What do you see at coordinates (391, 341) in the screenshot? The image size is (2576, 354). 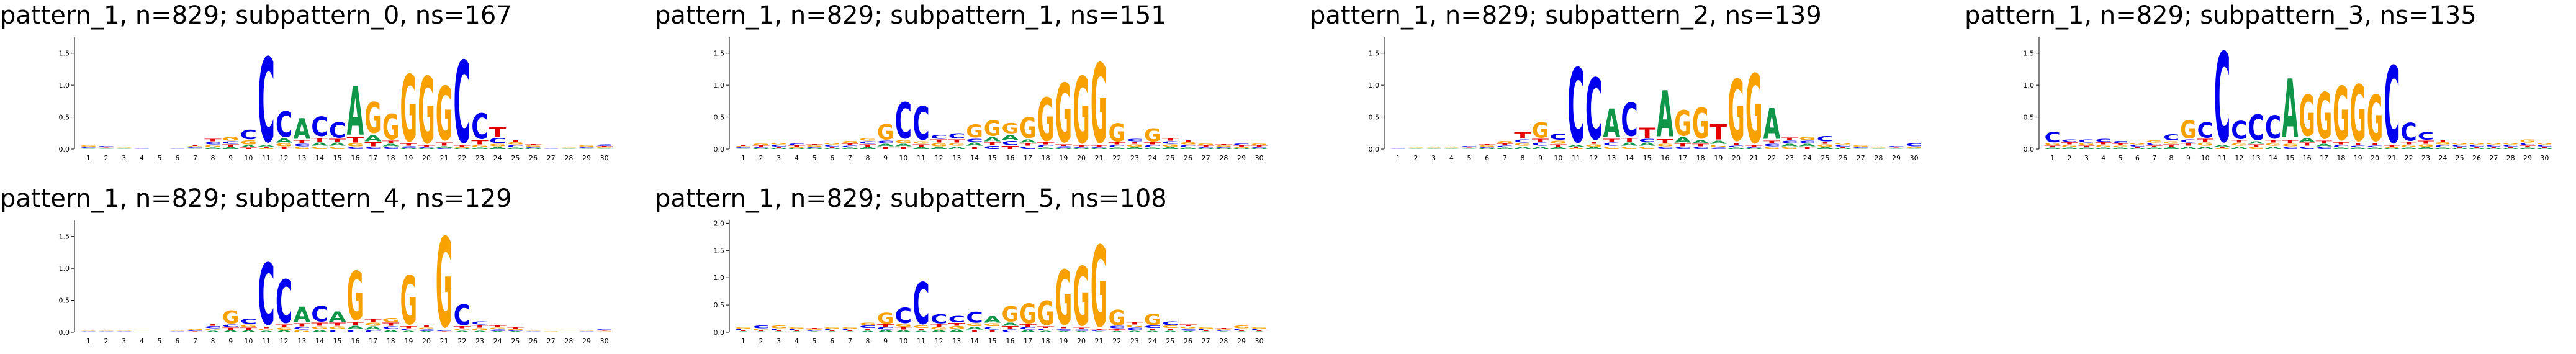 I see `x-tick-label: 18` at bounding box center [391, 341].